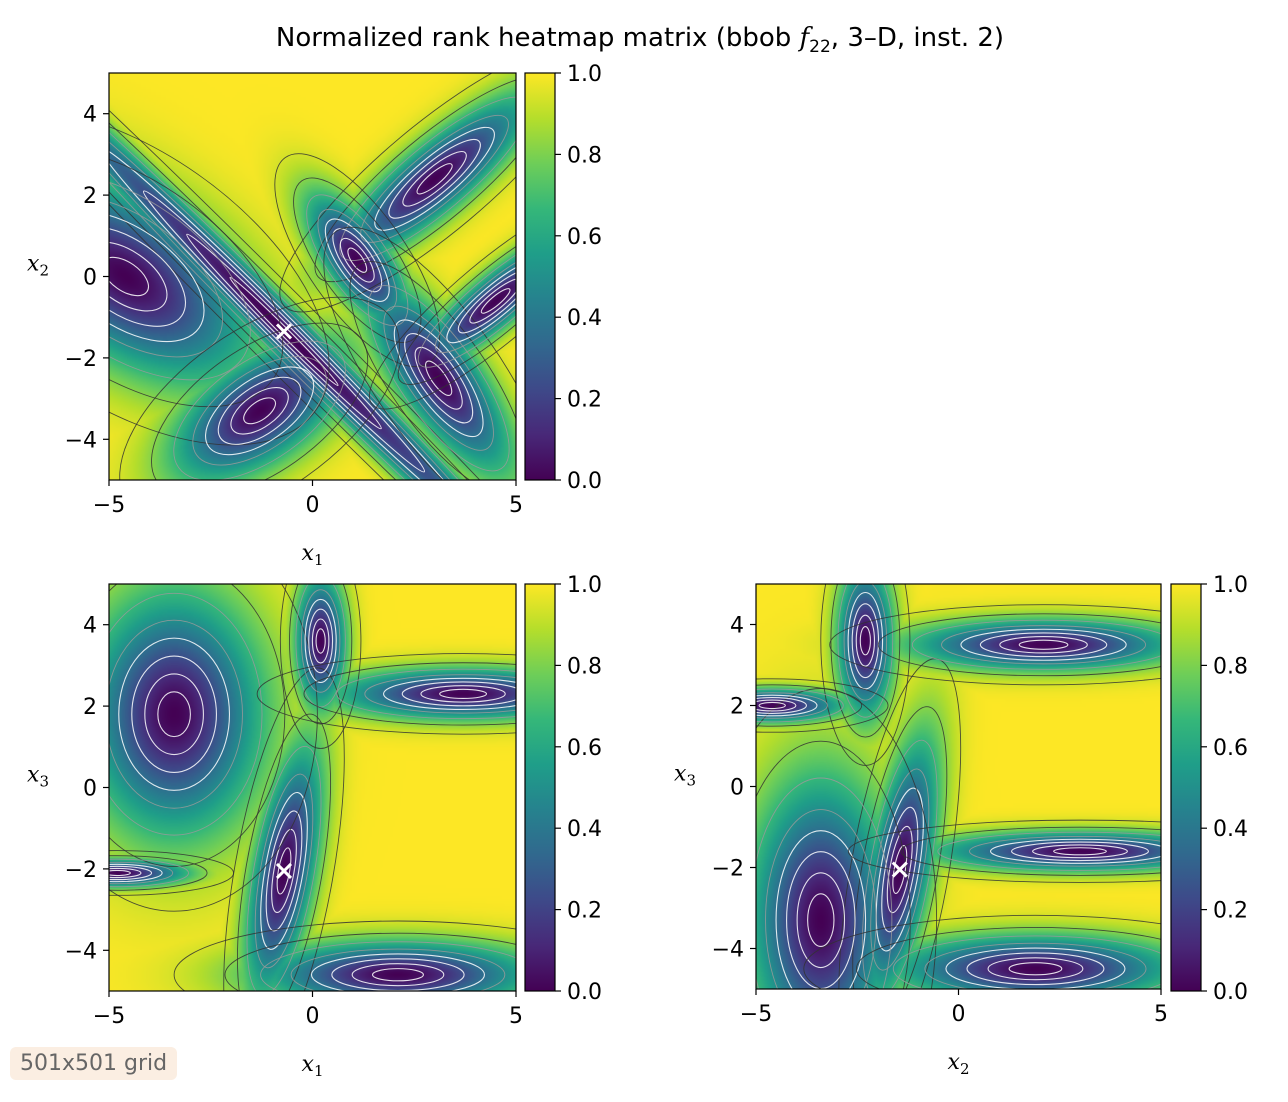 This screenshot has width=1288, height=1102. What do you see at coordinates (313, 1016) in the screenshot?
I see `x-tick-label: 0` at bounding box center [313, 1016].